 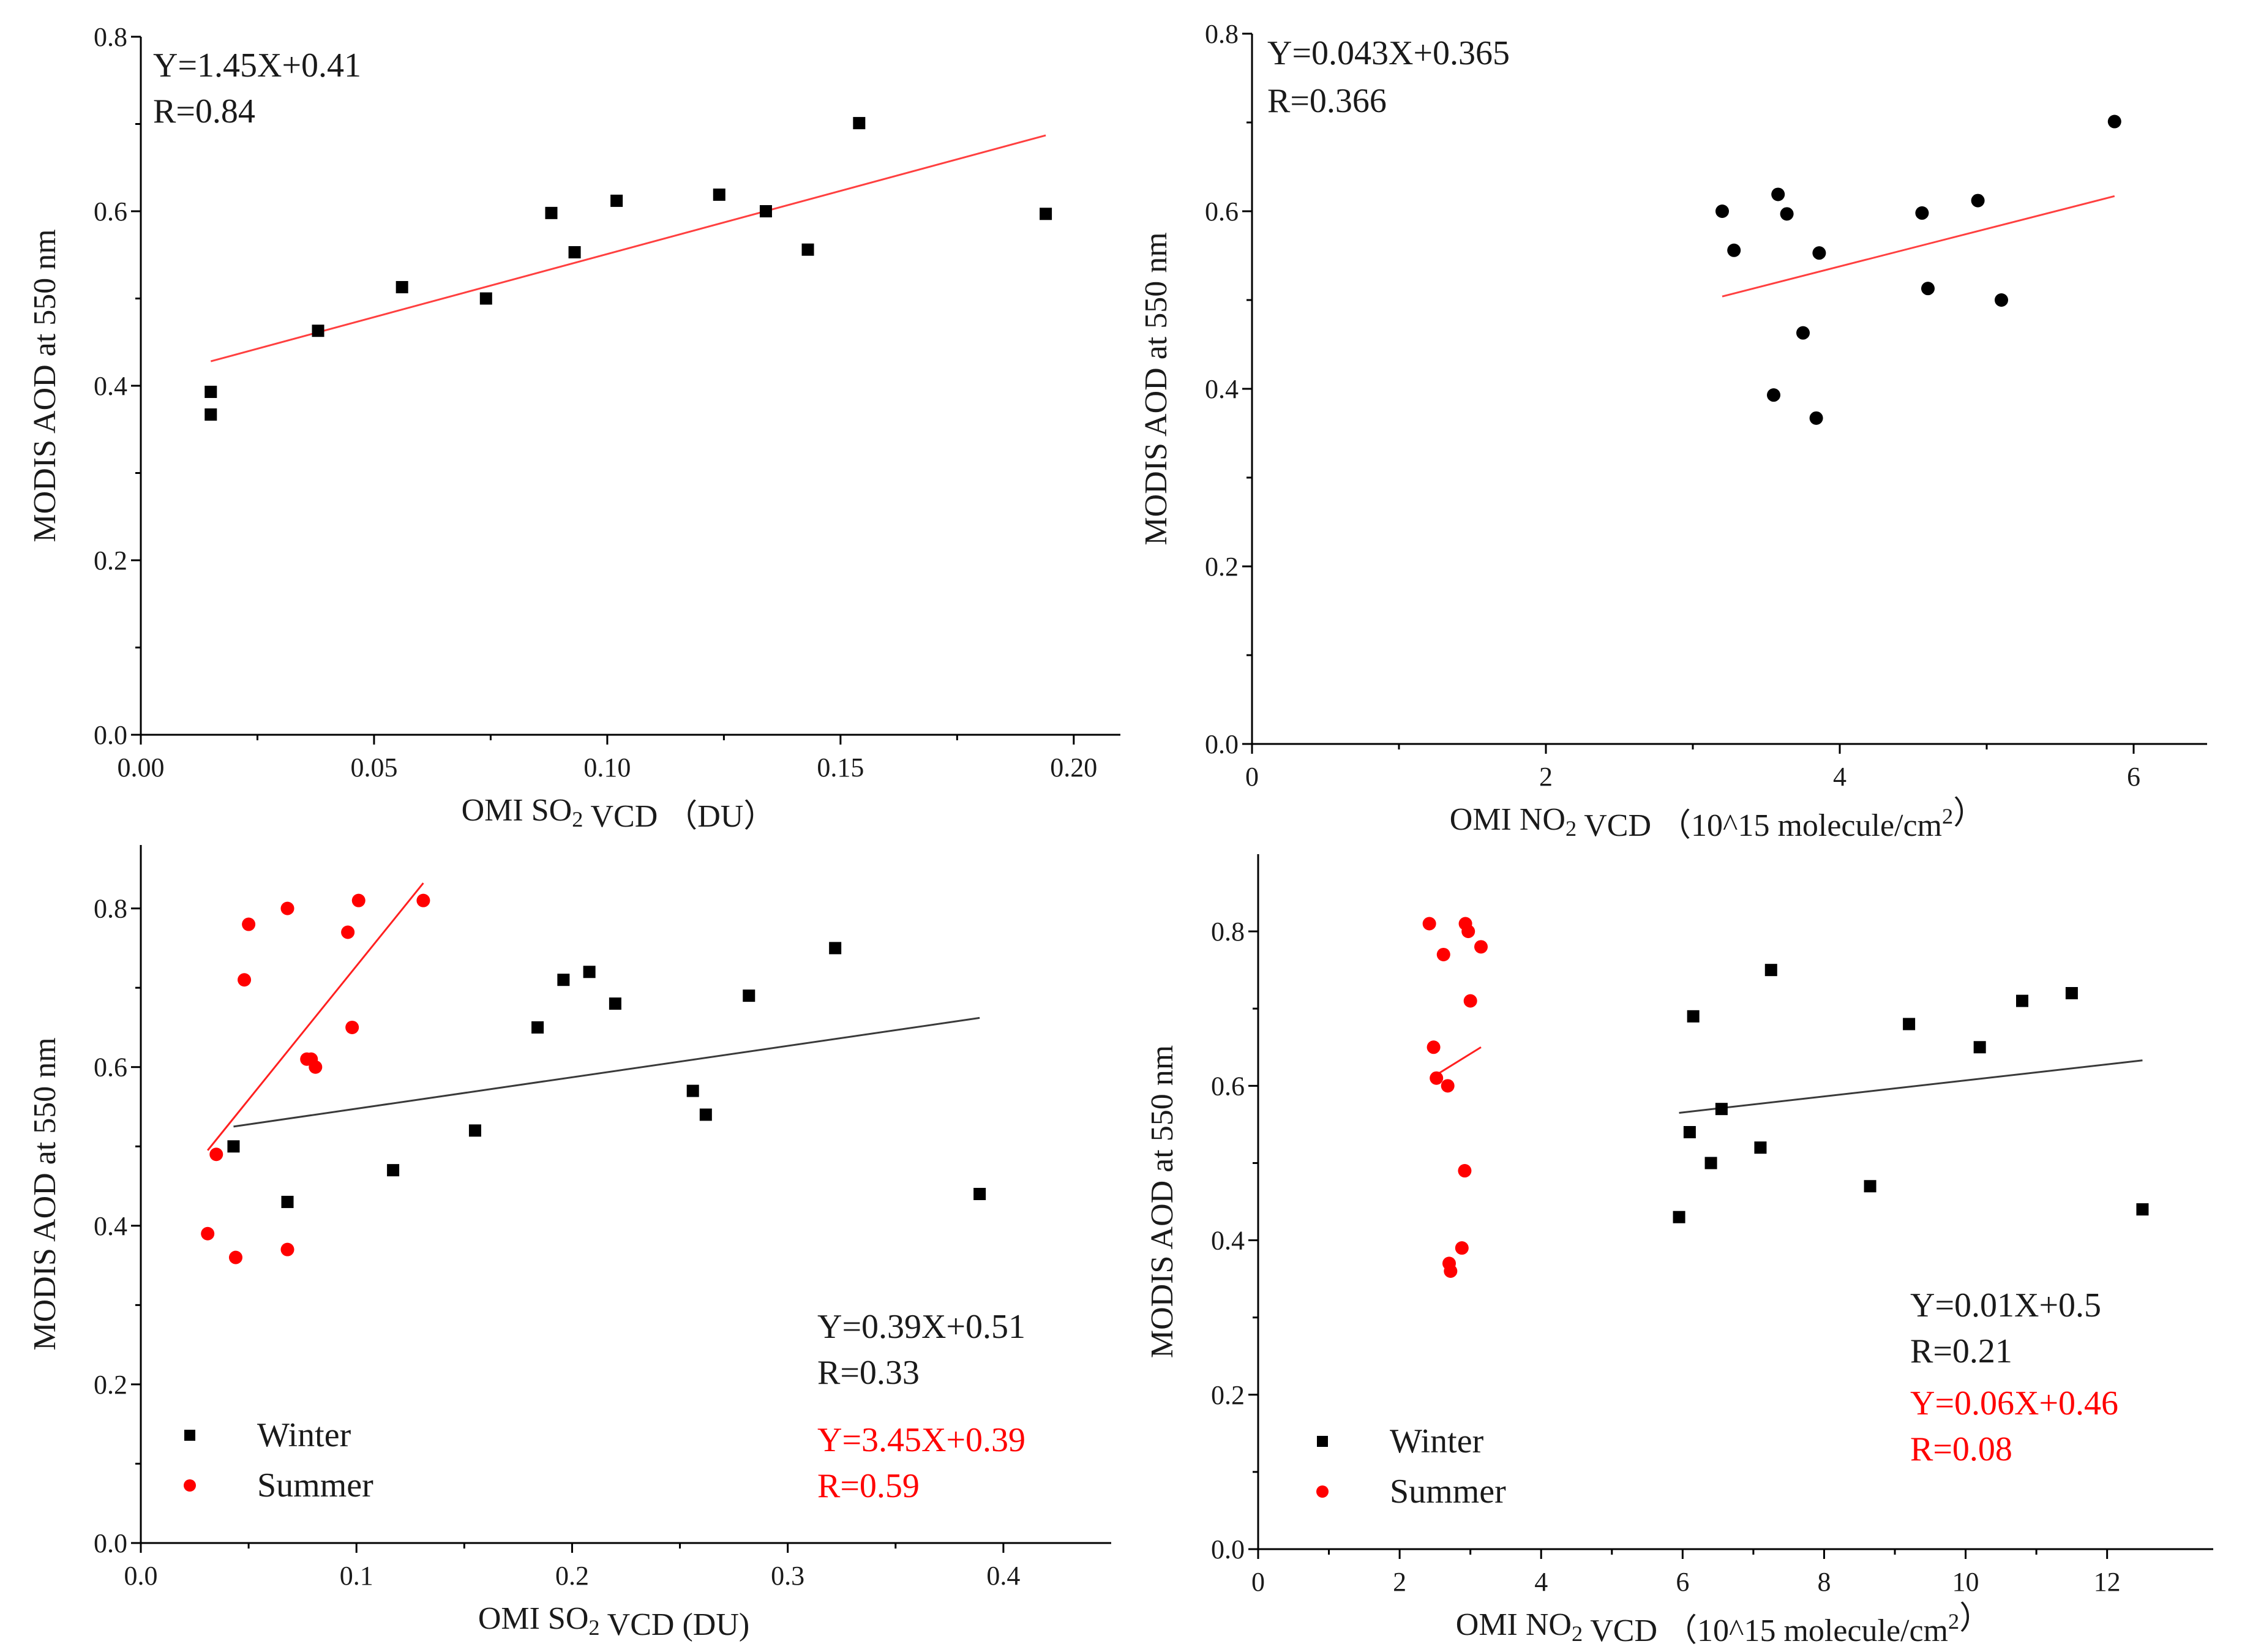 I want to click on regression-equation: Y=0.01X+0.5, so click(x=2006, y=1305).